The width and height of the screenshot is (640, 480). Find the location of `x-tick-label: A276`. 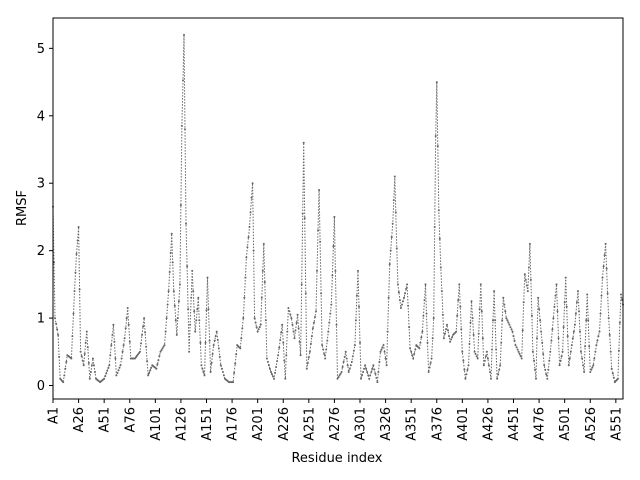

x-tick-label: A276 is located at coordinates (335, 424).